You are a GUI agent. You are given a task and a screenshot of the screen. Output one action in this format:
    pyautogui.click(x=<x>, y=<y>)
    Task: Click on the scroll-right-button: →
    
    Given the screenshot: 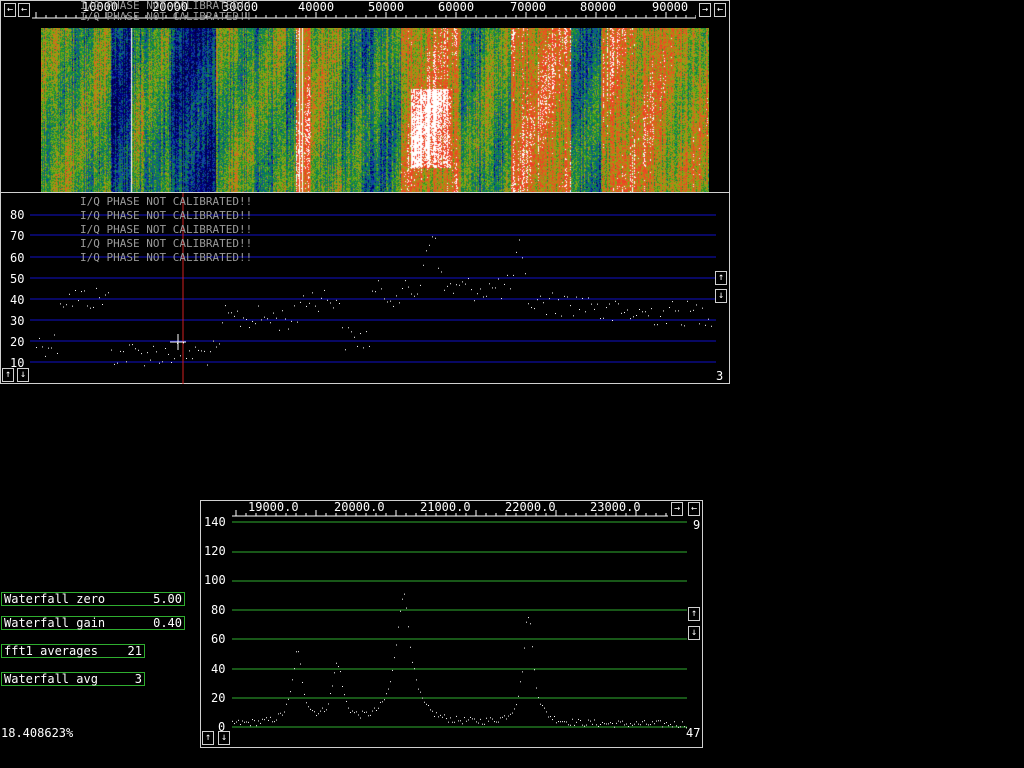 What is the action you would take?
    pyautogui.click(x=705, y=10)
    